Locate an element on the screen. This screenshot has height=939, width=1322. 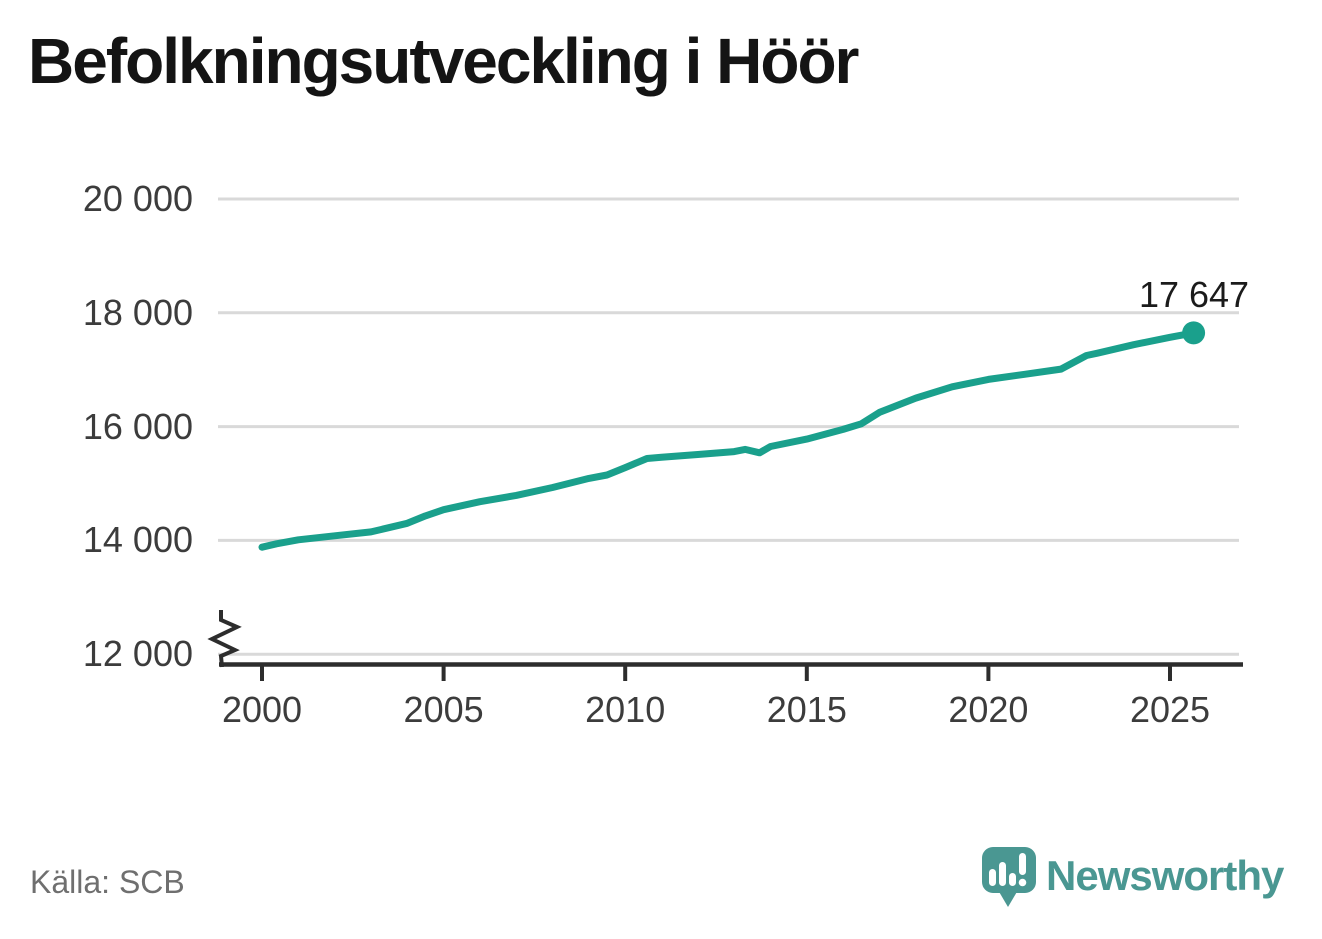
y-axis-tick-label: 20 000 is located at coordinates (137, 198).